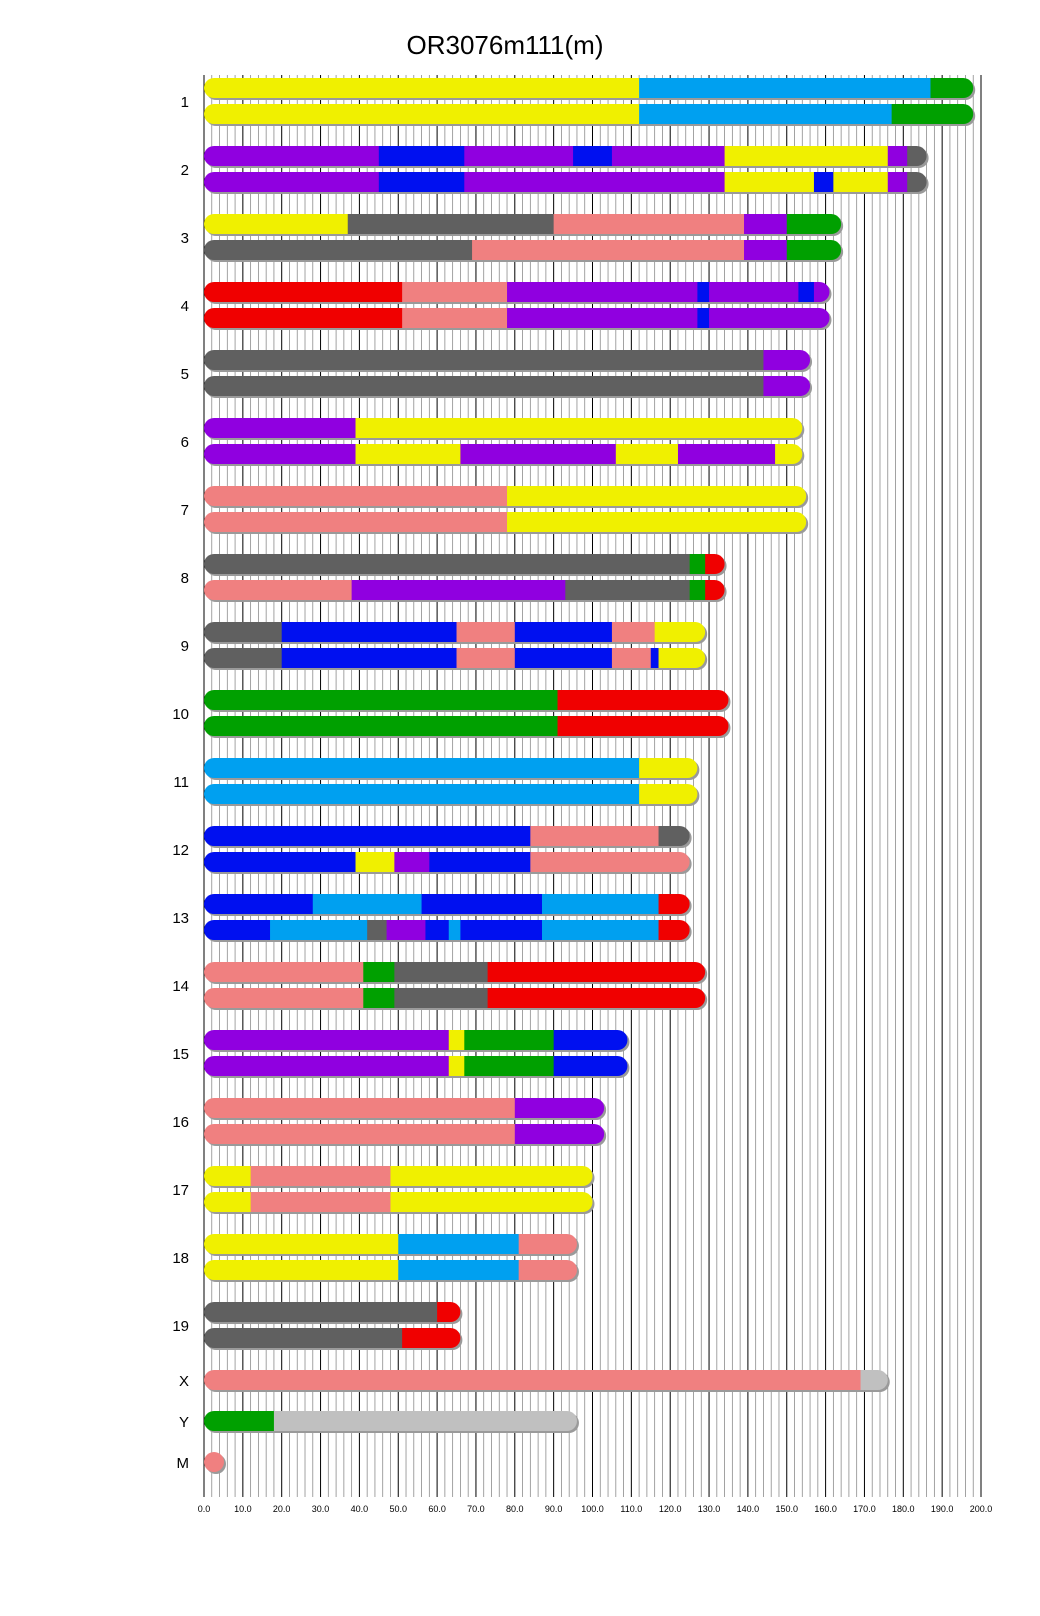  I want to click on chromosome-label: 9, so click(185, 646).